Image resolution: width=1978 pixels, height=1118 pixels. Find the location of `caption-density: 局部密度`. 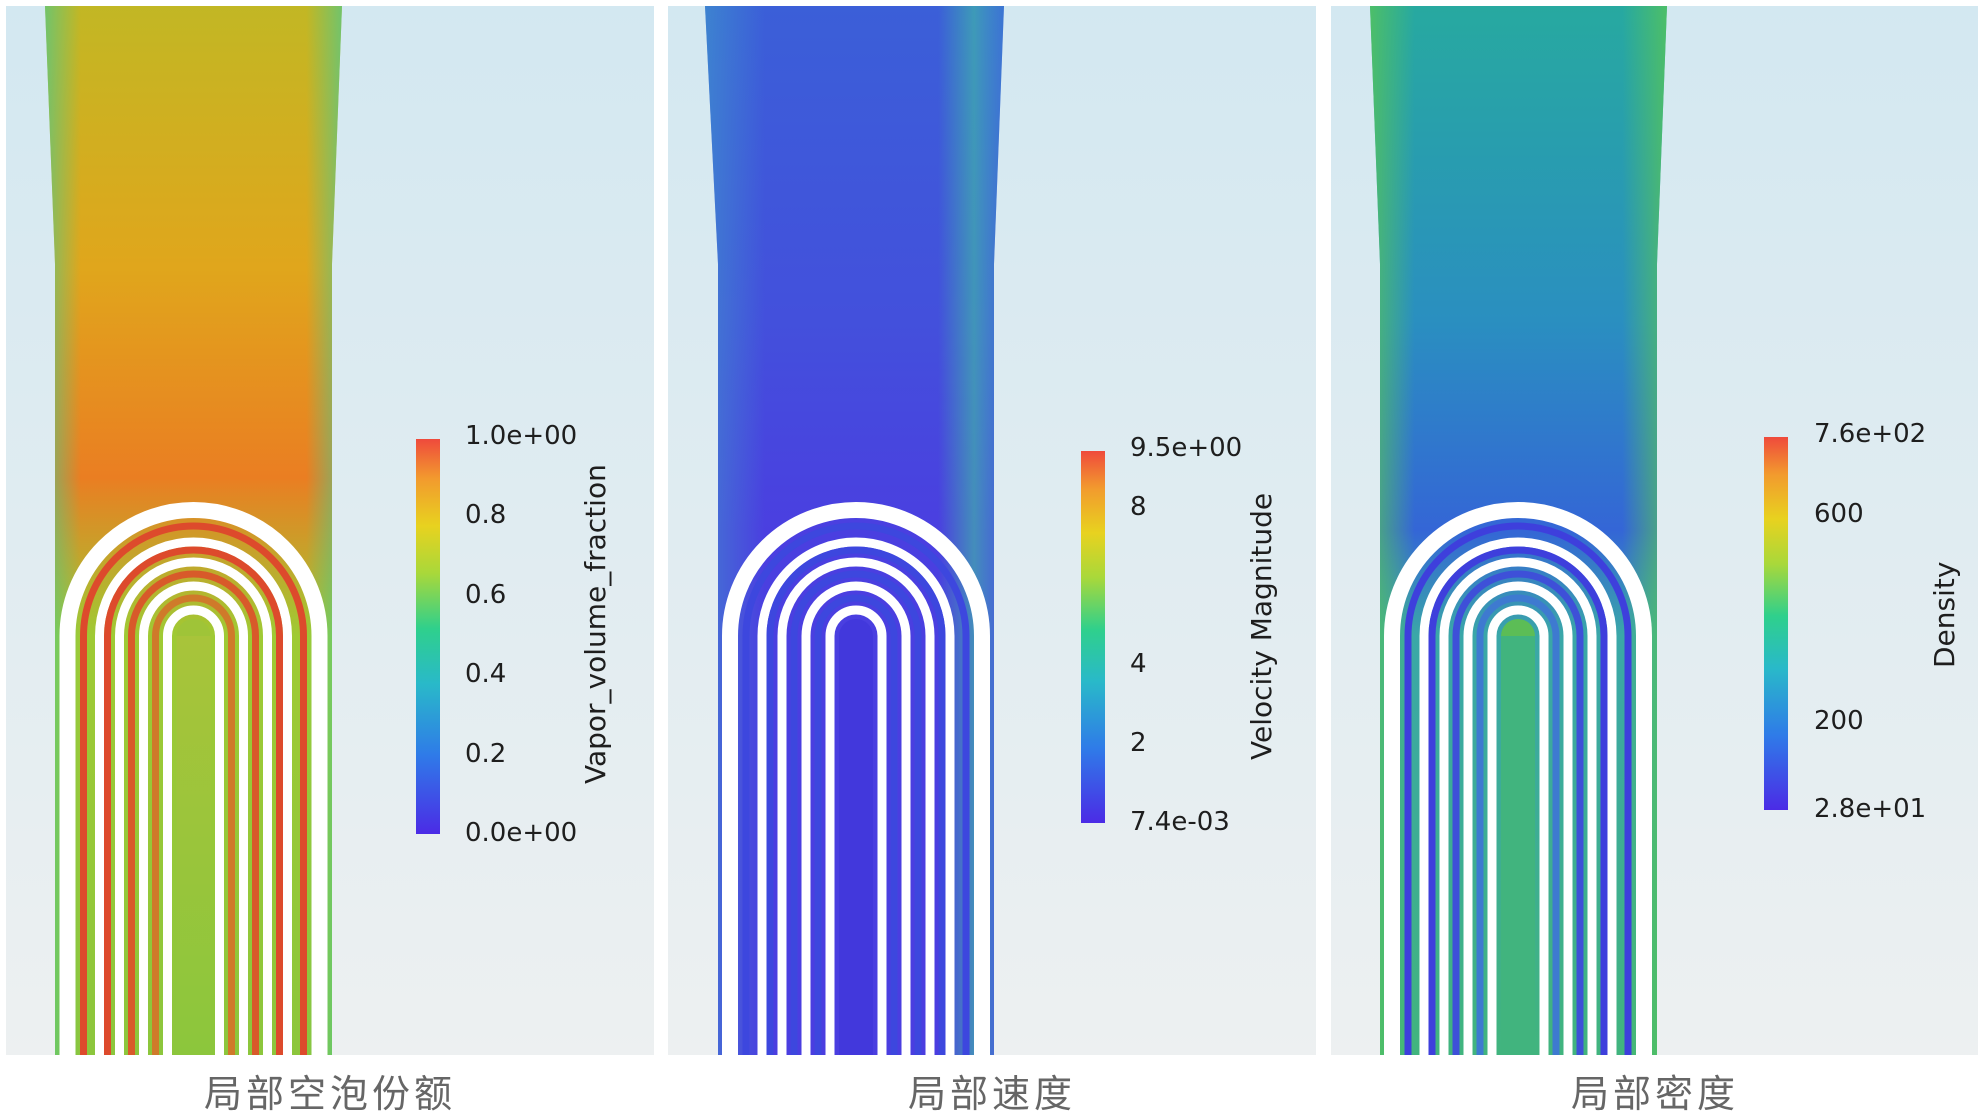

caption-density: 局部密度 is located at coordinates (1654, 1094).